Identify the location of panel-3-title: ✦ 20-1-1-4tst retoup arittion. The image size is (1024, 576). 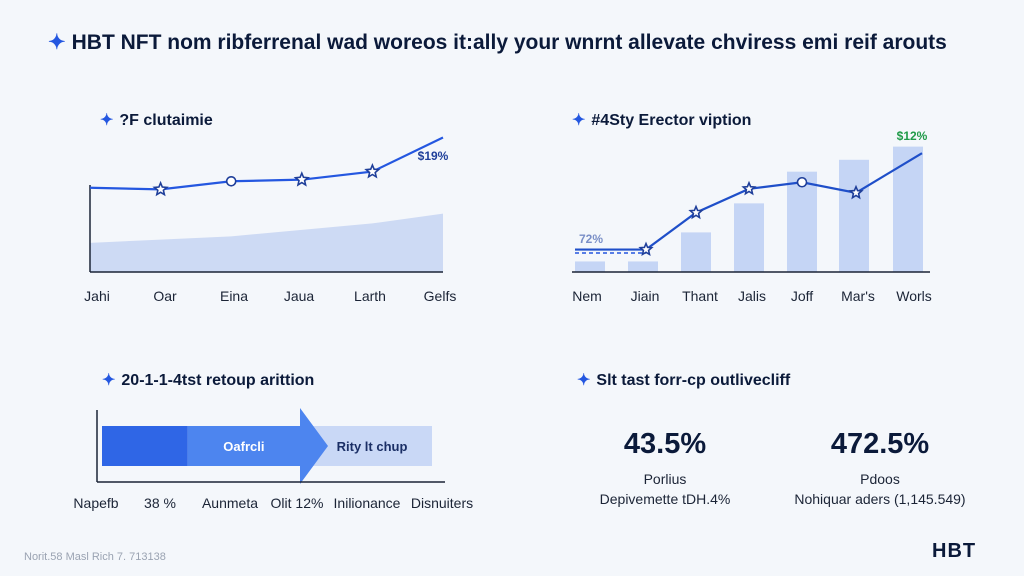
(208, 380).